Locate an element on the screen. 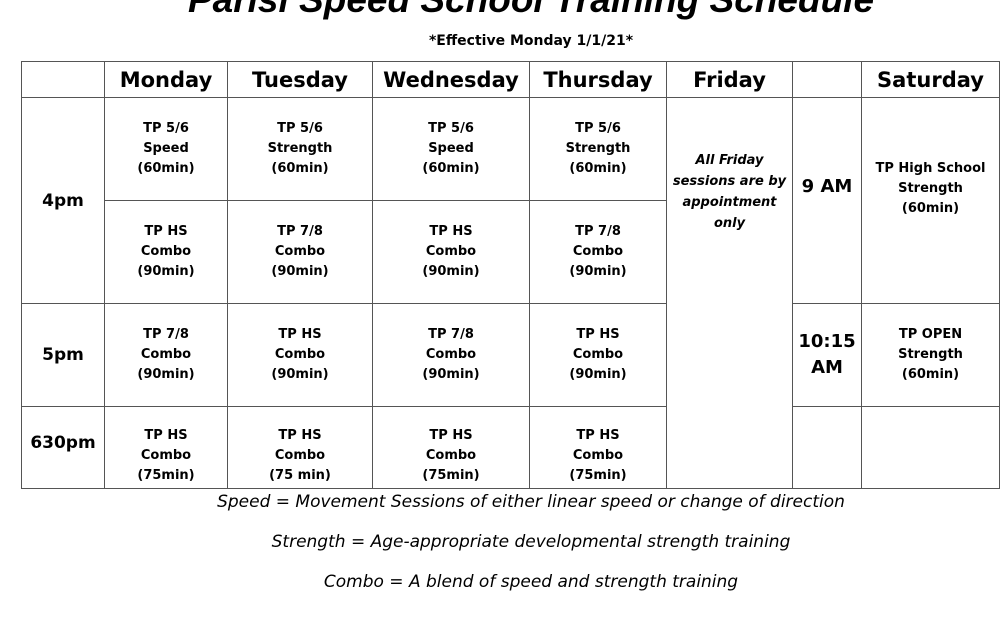 This screenshot has height=630, width=1000. day-header-wednesday: Wednesday is located at coordinates (451, 79).